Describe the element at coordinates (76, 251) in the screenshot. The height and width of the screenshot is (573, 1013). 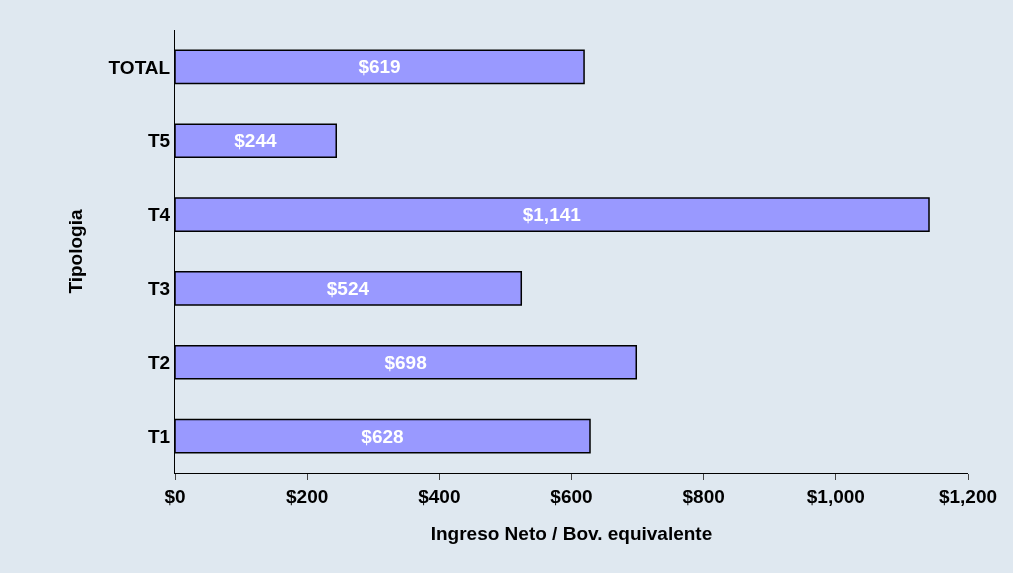
I see `y-axis-title: Tipologia` at that location.